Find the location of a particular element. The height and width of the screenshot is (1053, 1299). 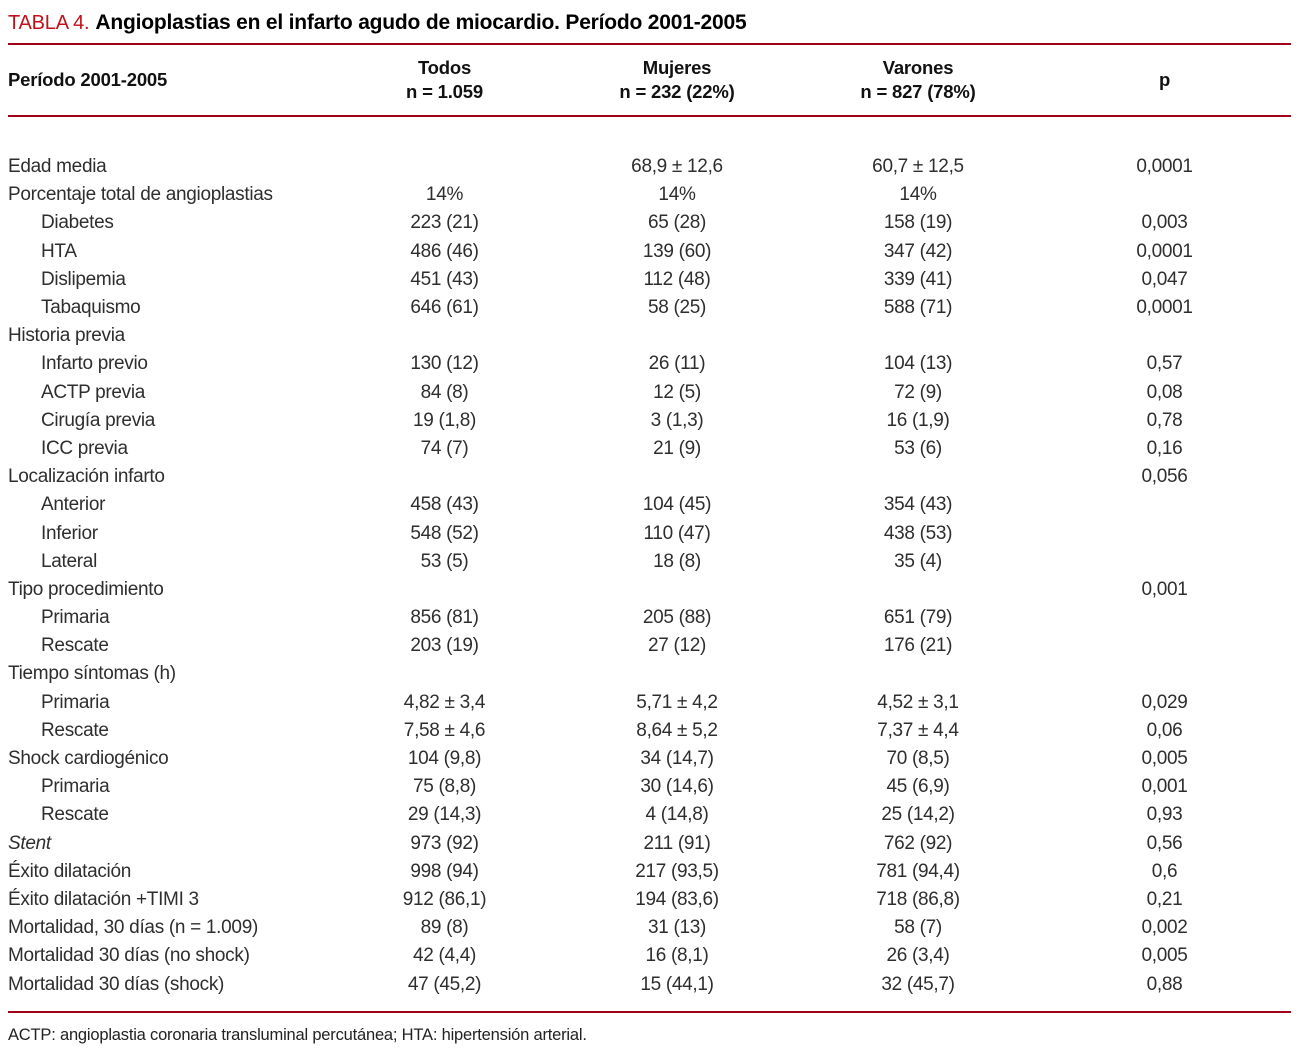

todos-value: 84 (8) is located at coordinates (444, 392).